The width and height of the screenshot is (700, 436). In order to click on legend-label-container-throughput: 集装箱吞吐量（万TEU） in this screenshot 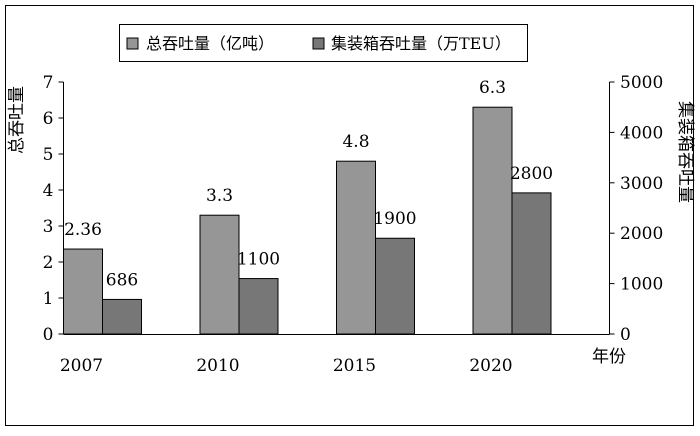, I will do `click(421, 43)`.